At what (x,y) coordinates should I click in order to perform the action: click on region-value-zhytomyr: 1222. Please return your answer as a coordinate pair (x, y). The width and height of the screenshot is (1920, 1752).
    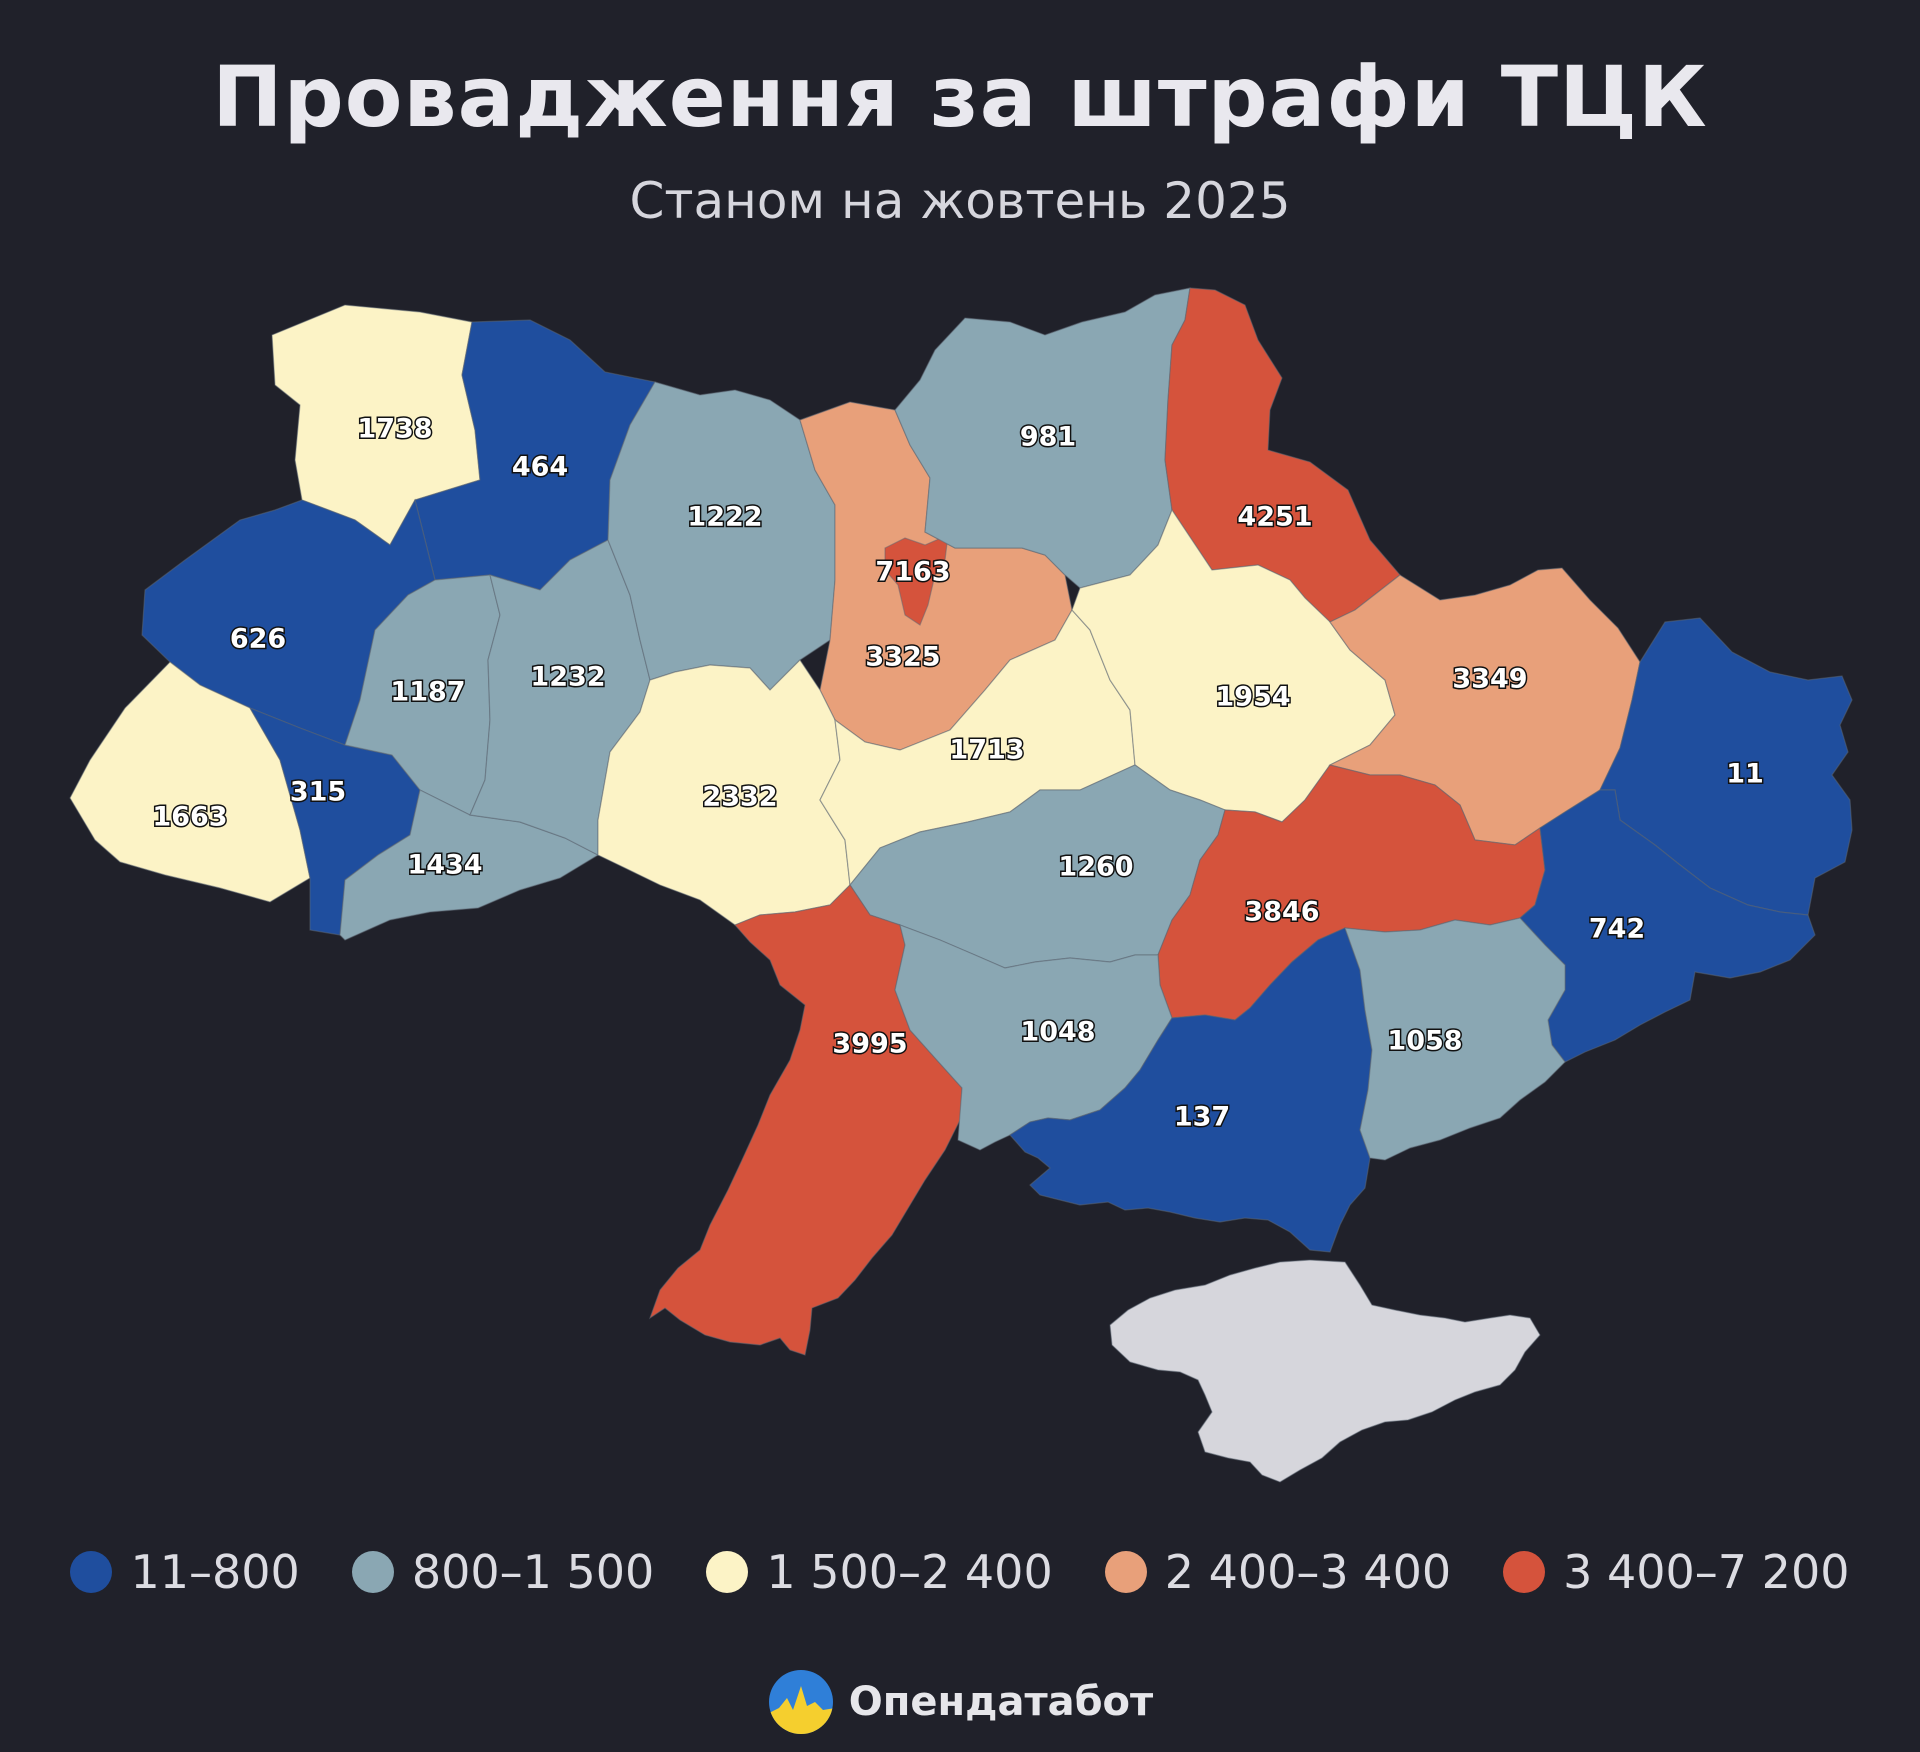
    Looking at the image, I should click on (724, 517).